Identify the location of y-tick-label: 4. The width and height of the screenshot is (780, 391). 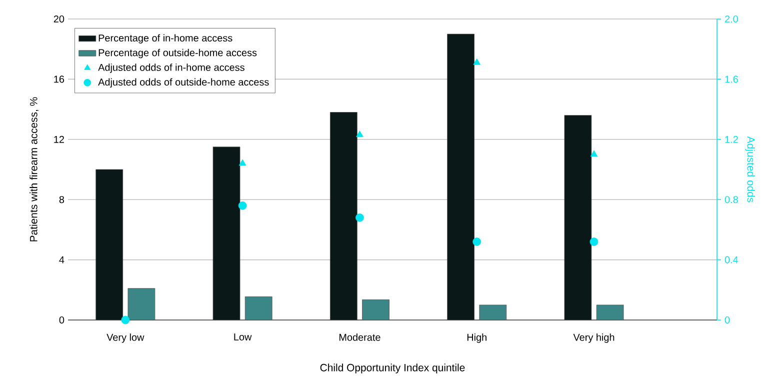
(61, 260).